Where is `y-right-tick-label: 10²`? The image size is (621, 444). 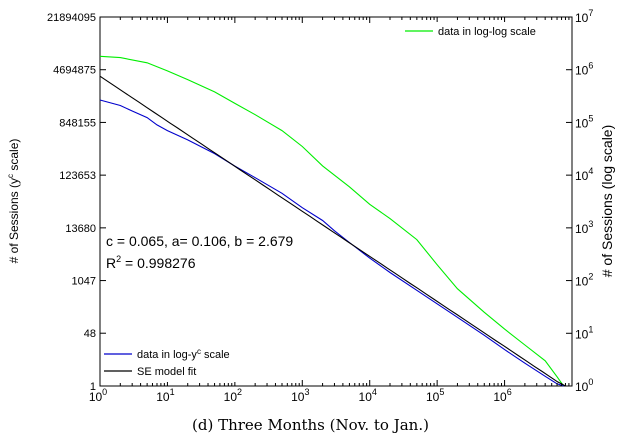
y-right-tick-label: 10² is located at coordinates (584, 280).